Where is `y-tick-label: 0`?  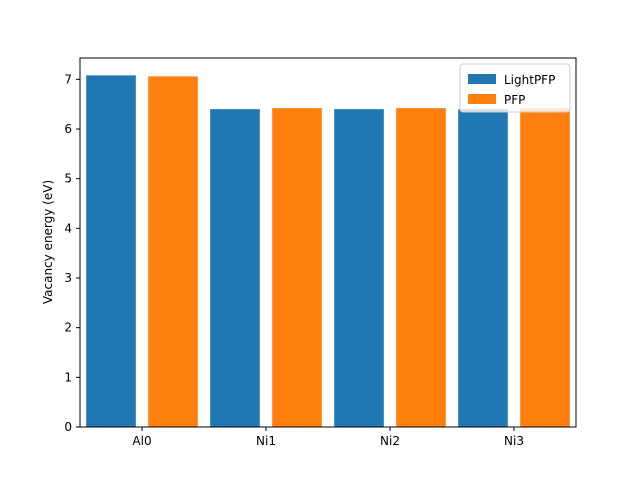 y-tick-label: 0 is located at coordinates (68, 427).